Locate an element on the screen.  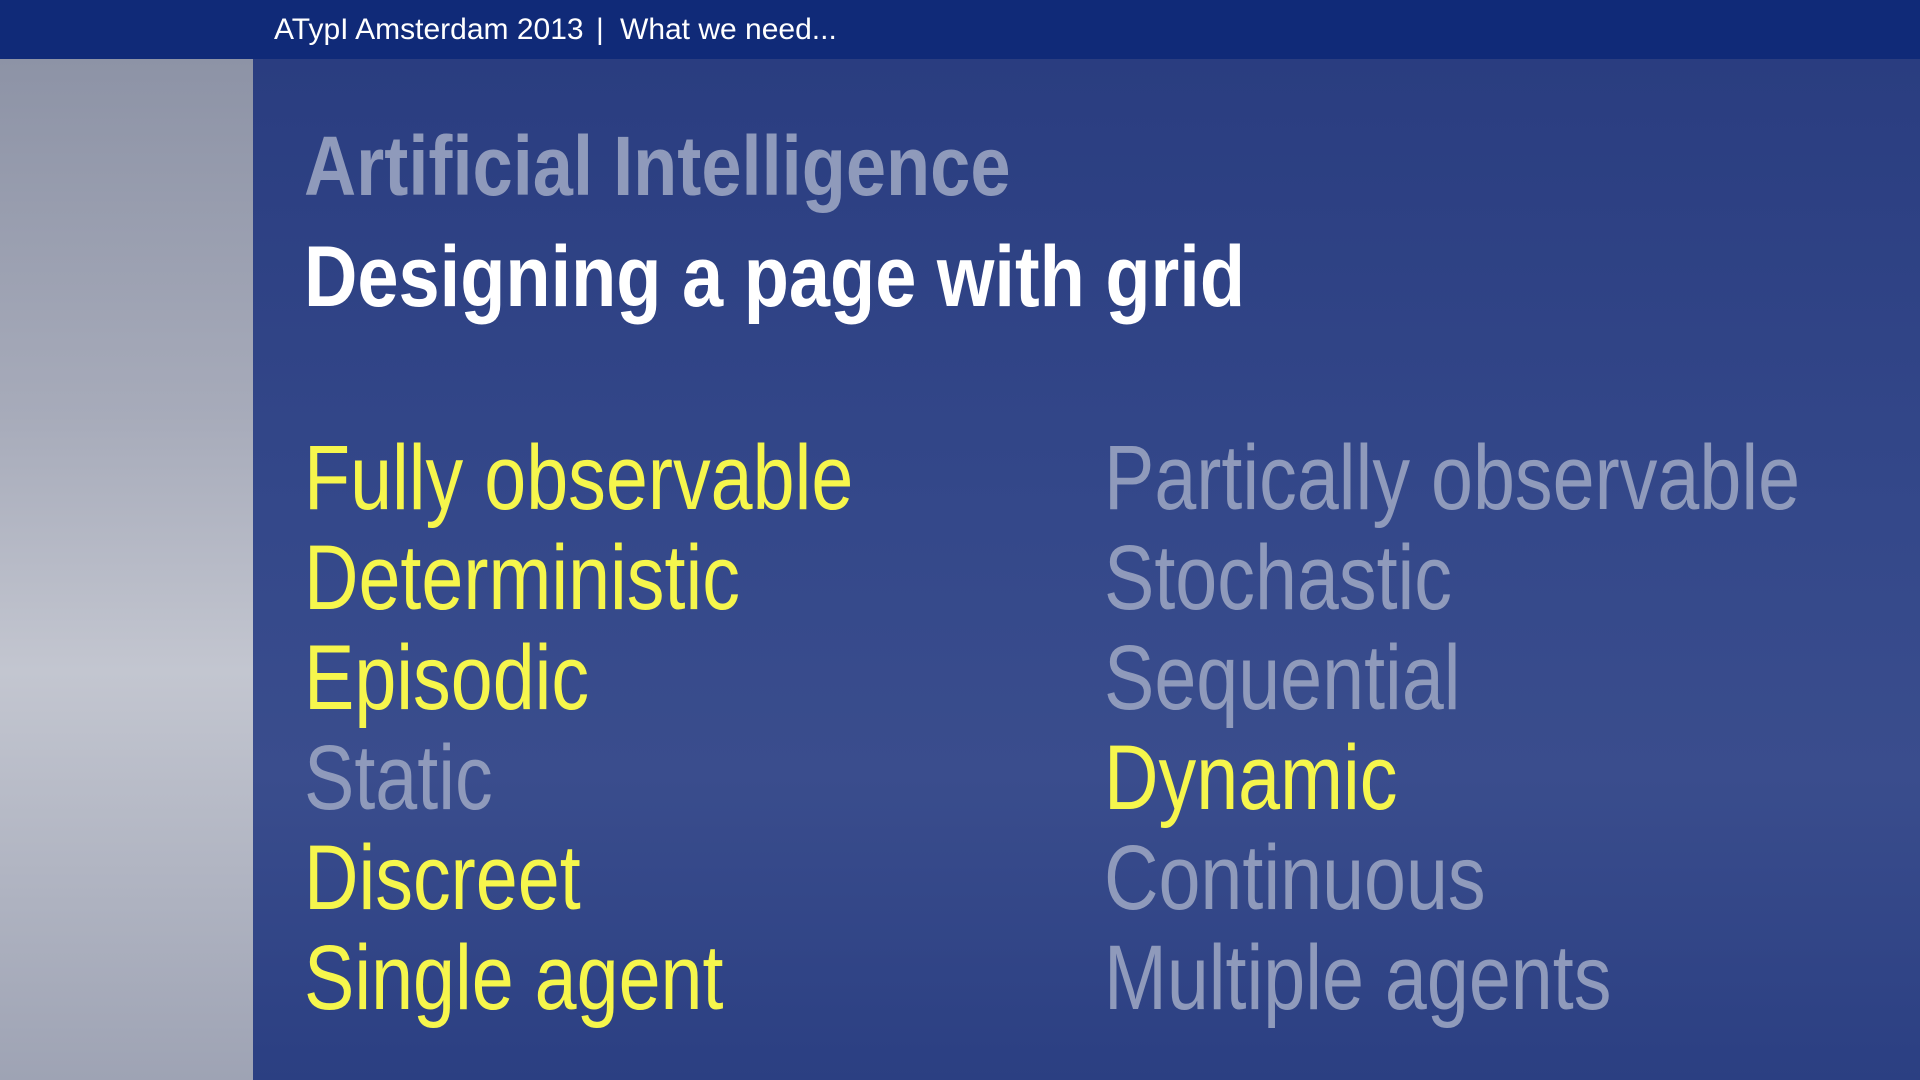
header-bar is located at coordinates (960, 29).